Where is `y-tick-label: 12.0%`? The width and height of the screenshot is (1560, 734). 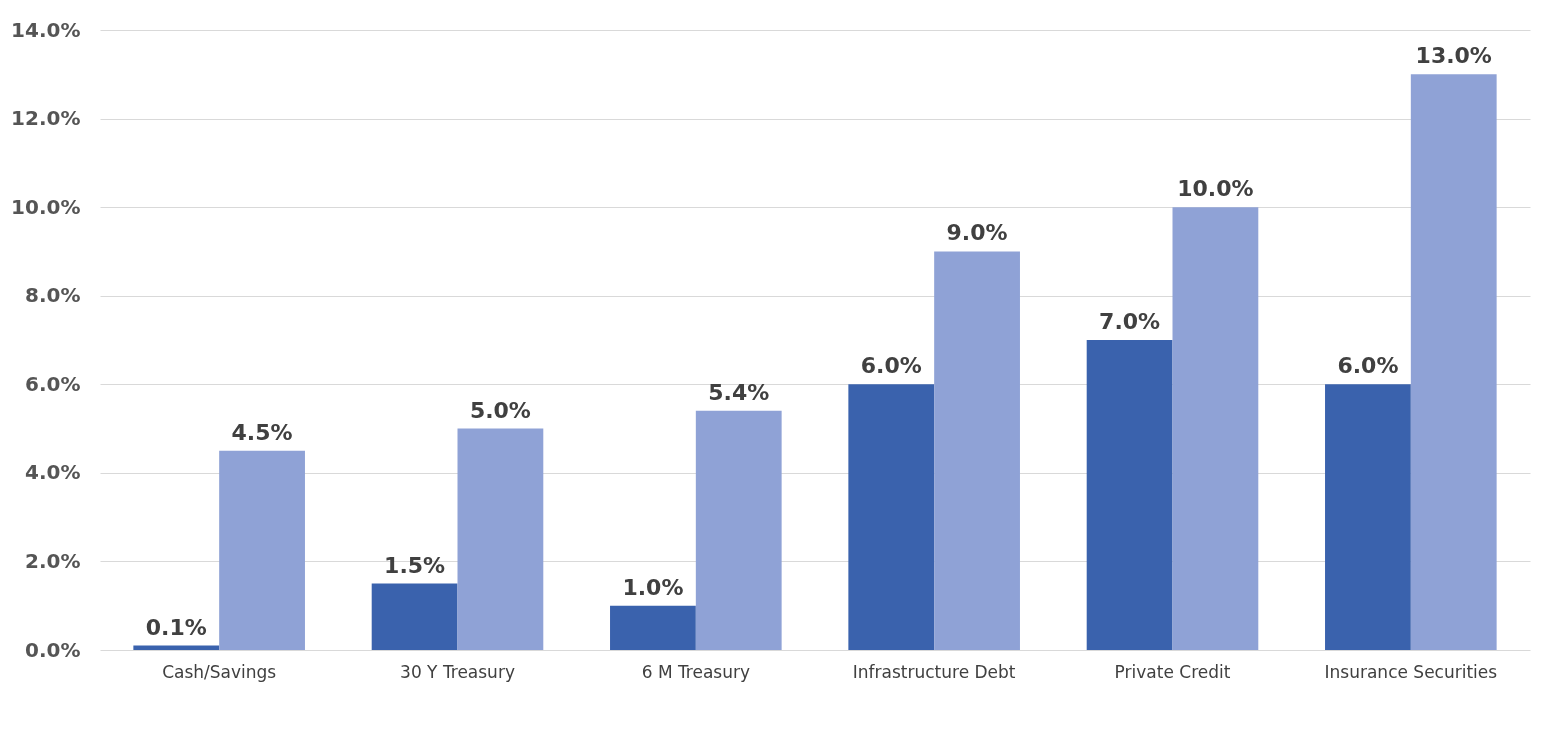
y-tick-label: 12.0% is located at coordinates (46, 118).